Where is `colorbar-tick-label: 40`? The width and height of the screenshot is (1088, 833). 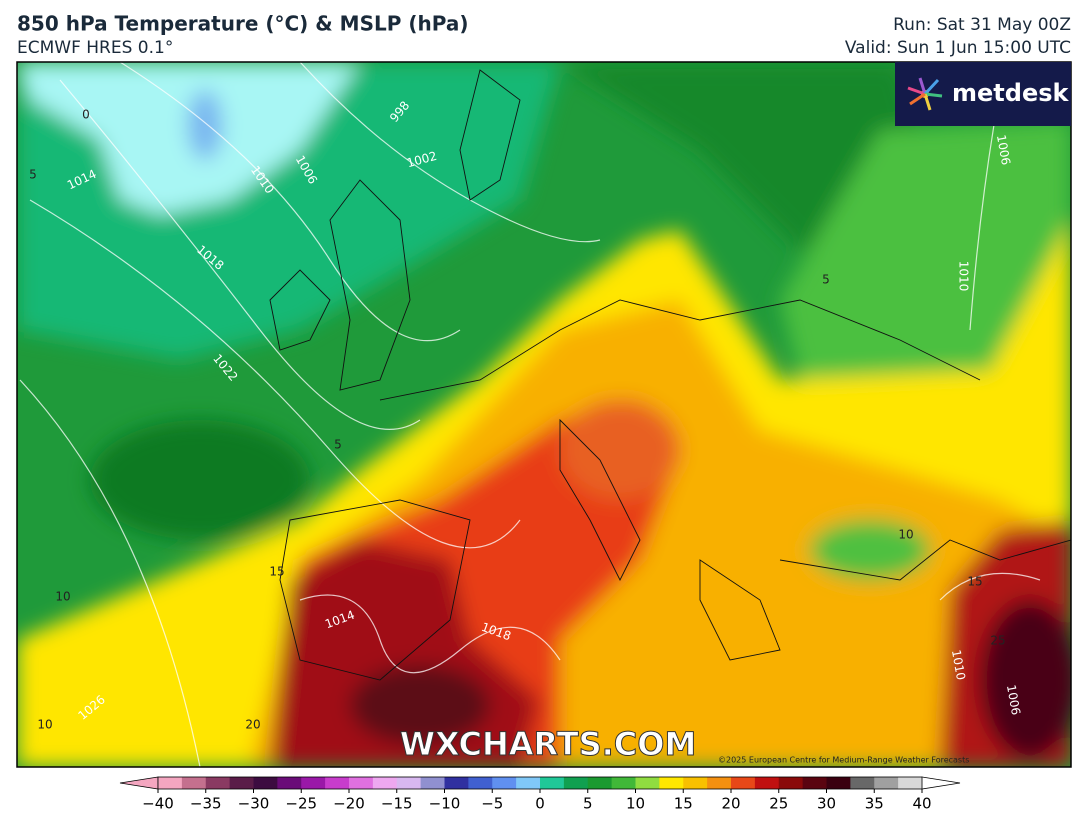
colorbar-tick-label: 40 is located at coordinates (921, 804).